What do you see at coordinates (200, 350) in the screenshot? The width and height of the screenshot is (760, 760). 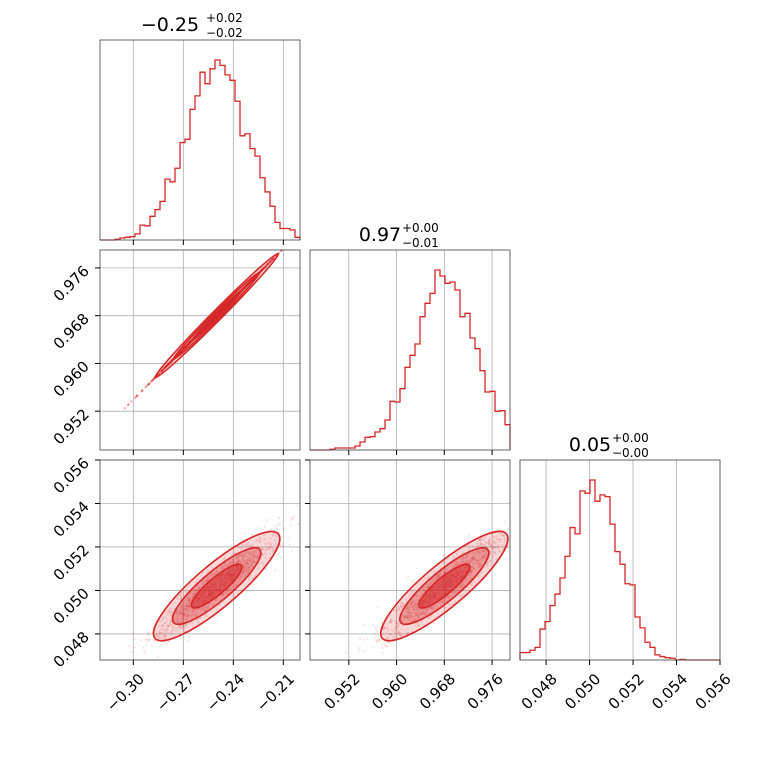 I see `panel-frame` at bounding box center [200, 350].